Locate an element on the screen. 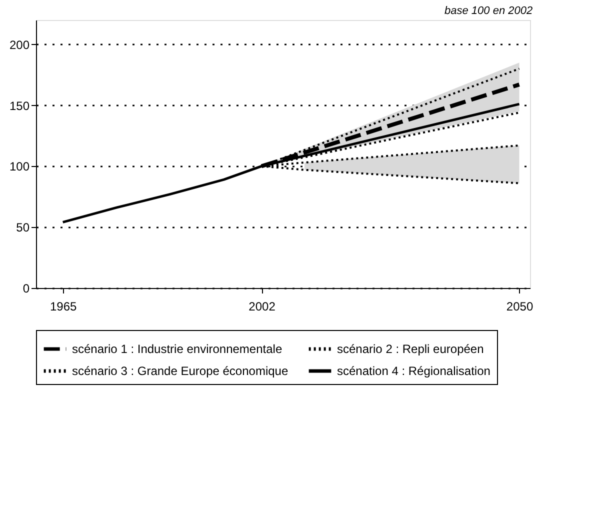 Image resolution: width=610 pixels, height=511 pixels. legend-label: scénario 1 : Industrie environnementale is located at coordinates (177, 349).